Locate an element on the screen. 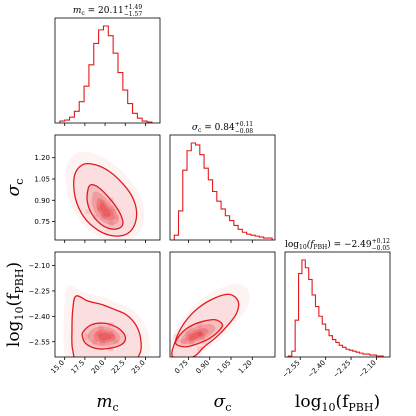  title-value: −2.49 is located at coordinates (358, 245).